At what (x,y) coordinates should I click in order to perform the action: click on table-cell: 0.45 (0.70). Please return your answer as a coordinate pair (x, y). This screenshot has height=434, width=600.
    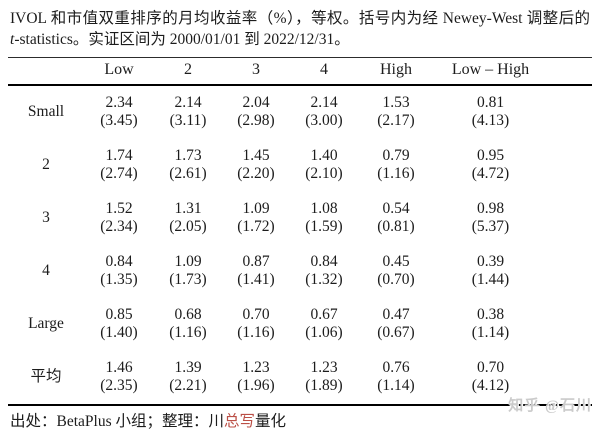
    Looking at the image, I should click on (396, 271).